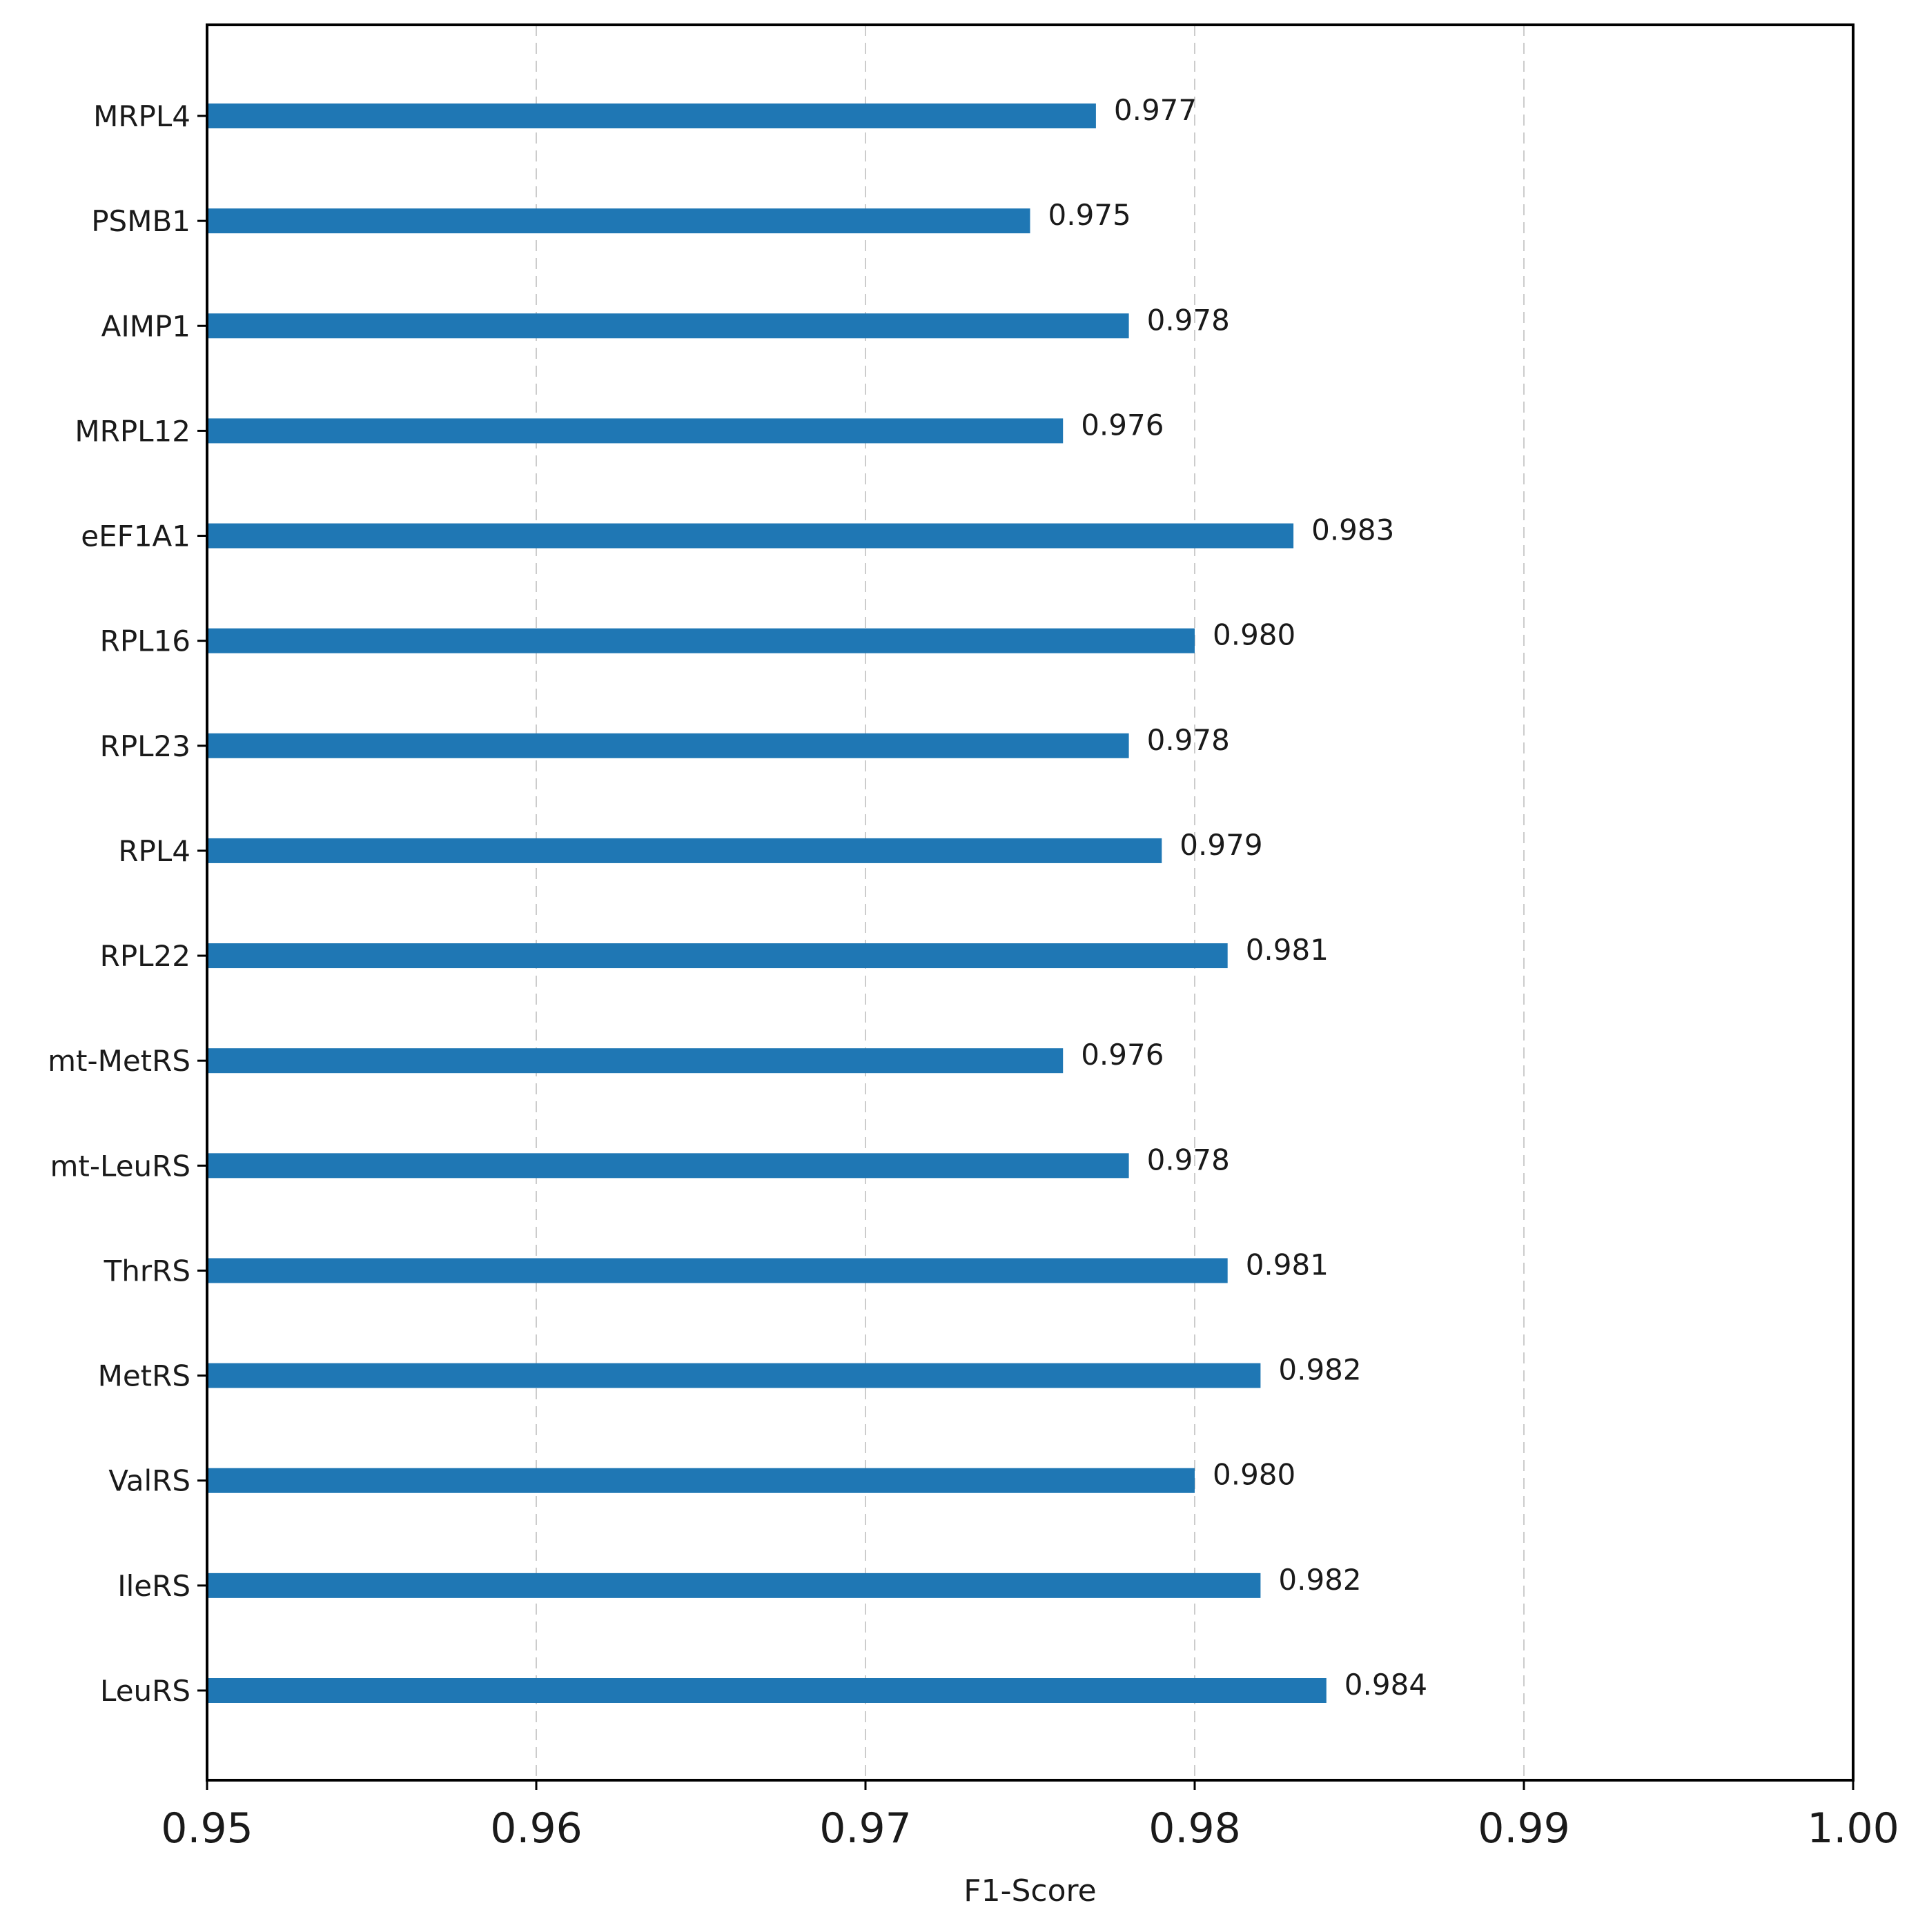 The image size is (1918, 1932). Describe the element at coordinates (119, 1061) in the screenshot. I see `category-label: mt-MetRS` at that location.